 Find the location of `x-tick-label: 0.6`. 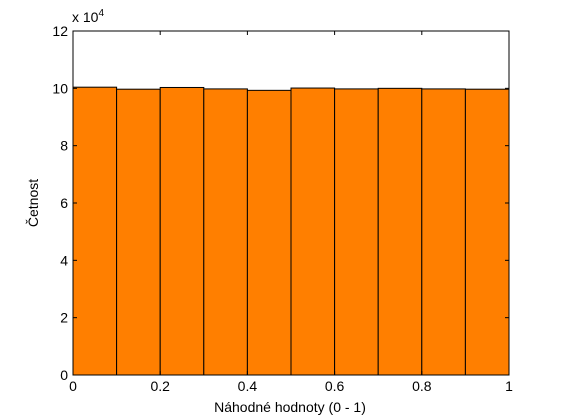

x-tick-label: 0.6 is located at coordinates (335, 386).